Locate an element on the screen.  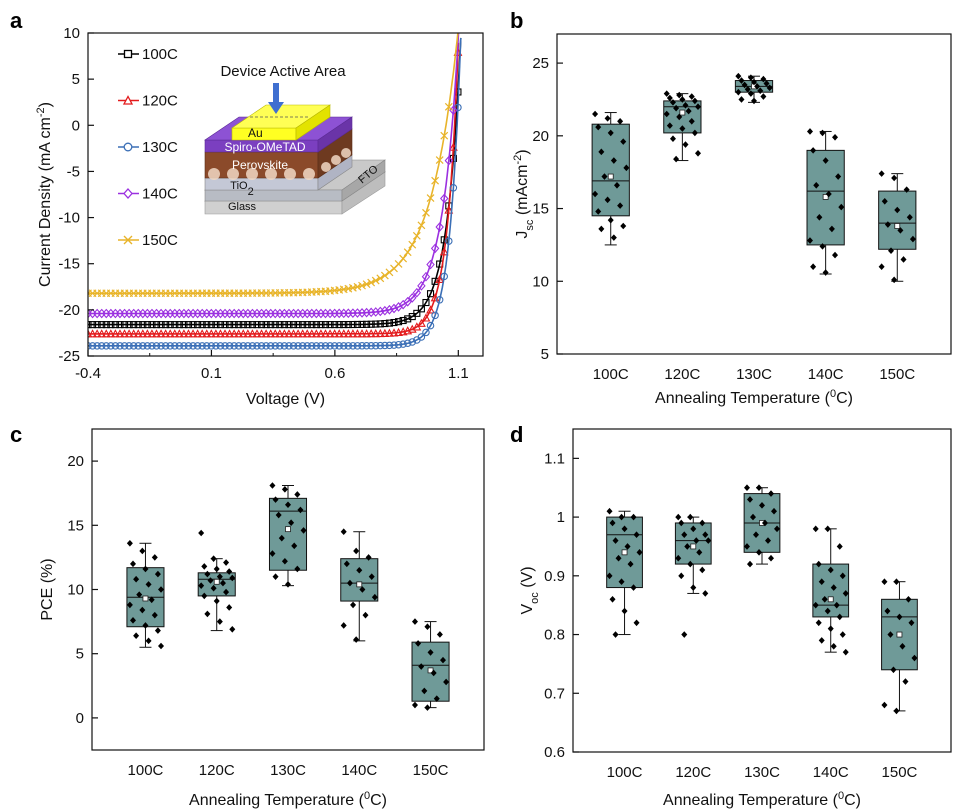
x-tick-label: 130C is located at coordinates (288, 770).